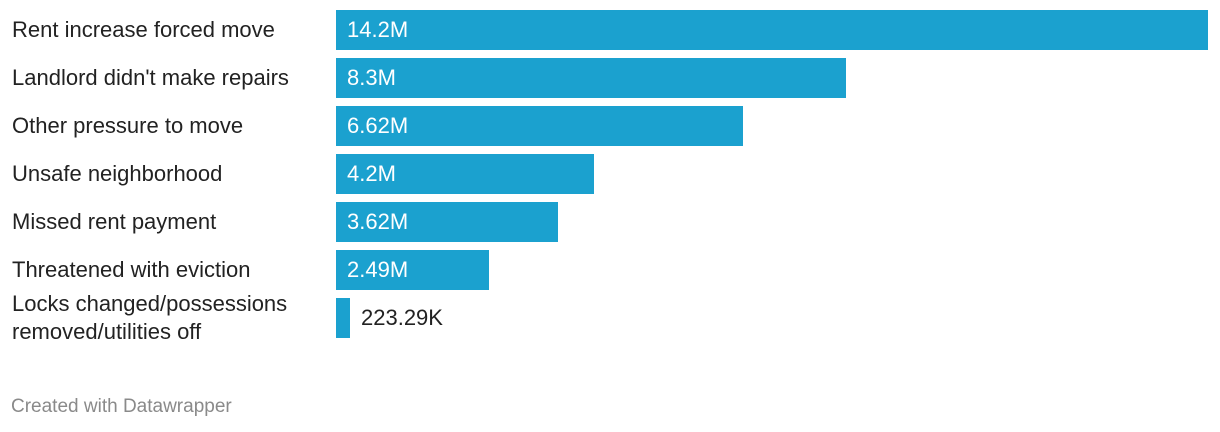  I want to click on value-label: 6.62M, so click(378, 125).